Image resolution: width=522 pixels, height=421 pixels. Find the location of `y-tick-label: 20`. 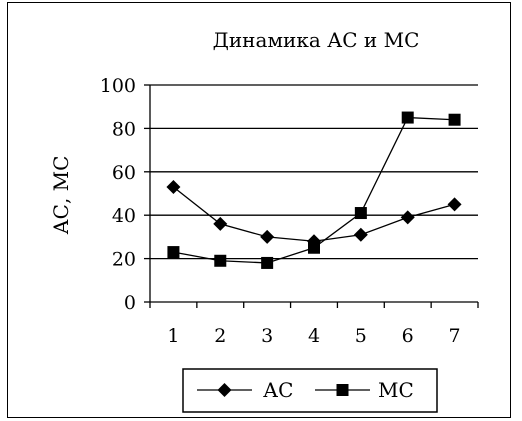

y-tick-label: 20 is located at coordinates (124, 260).